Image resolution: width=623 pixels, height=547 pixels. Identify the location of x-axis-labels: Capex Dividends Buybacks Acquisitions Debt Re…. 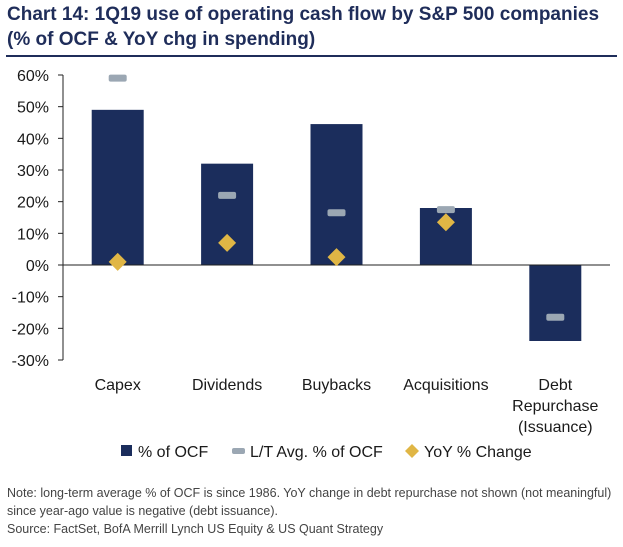
(347, 406).